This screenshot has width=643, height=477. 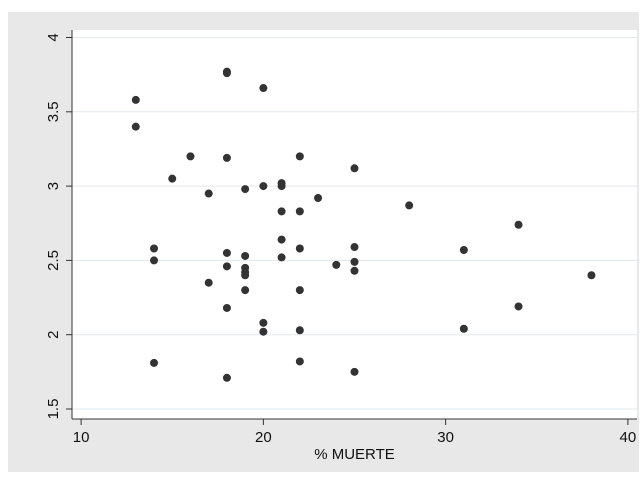 What do you see at coordinates (445, 437) in the screenshot?
I see `x-tick-label: 30` at bounding box center [445, 437].